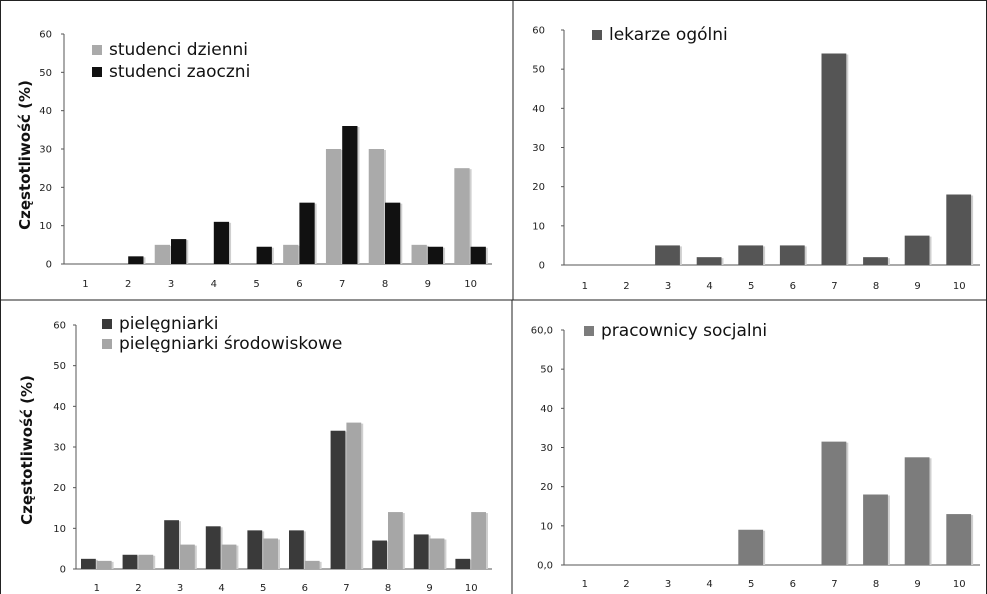  What do you see at coordinates (545, 566) in the screenshot?
I see `y-tick-label: 0,0` at bounding box center [545, 566].